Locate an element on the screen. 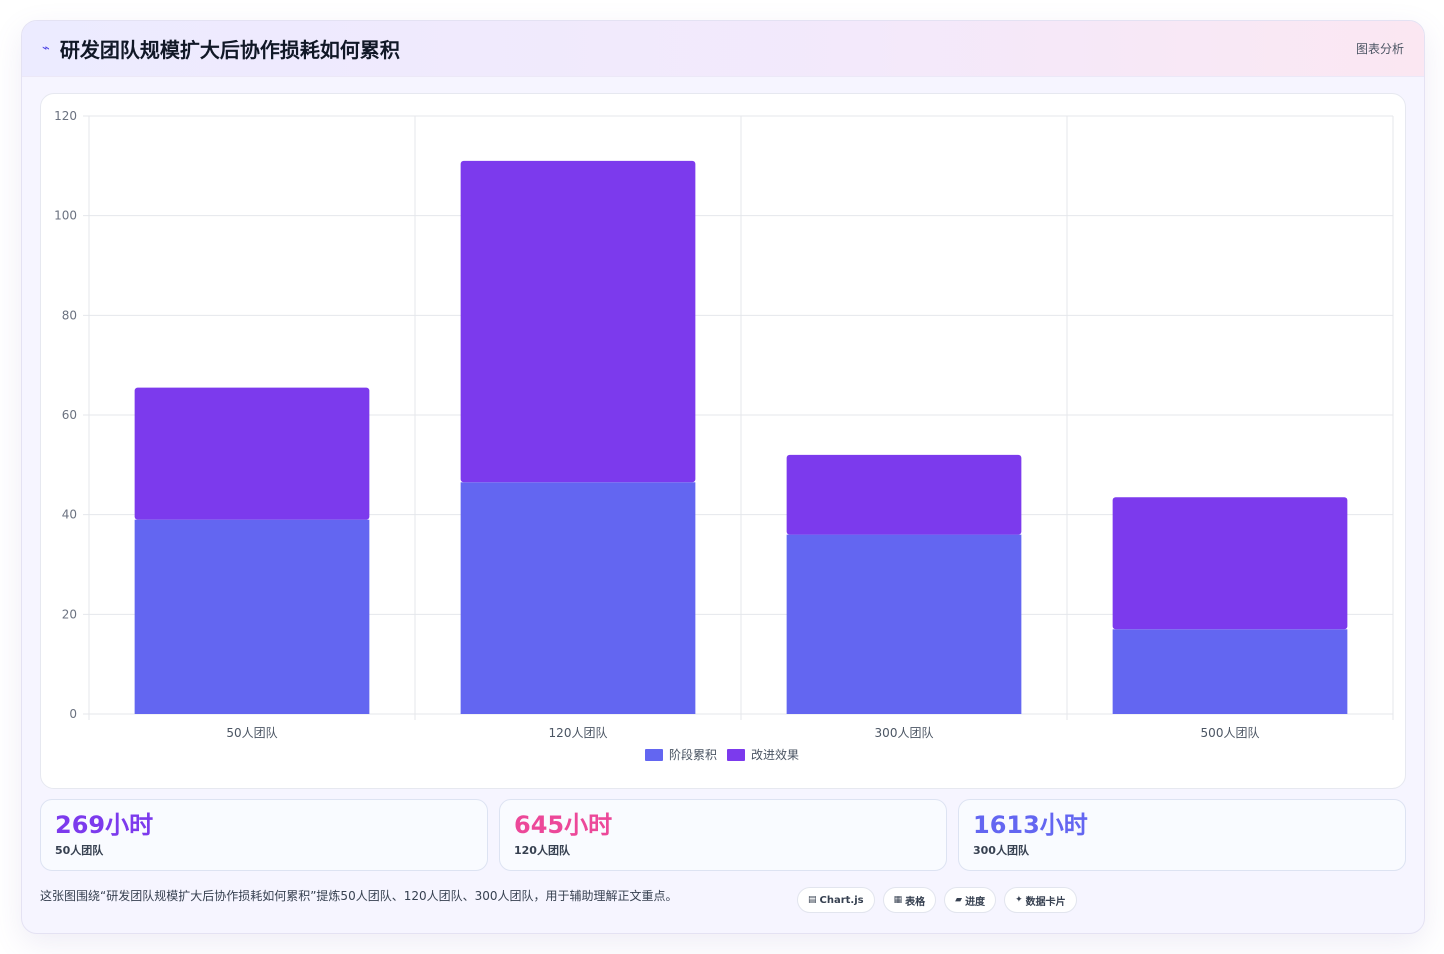 The height and width of the screenshot is (954, 1444). chart-icon: ▤ is located at coordinates (812, 900).